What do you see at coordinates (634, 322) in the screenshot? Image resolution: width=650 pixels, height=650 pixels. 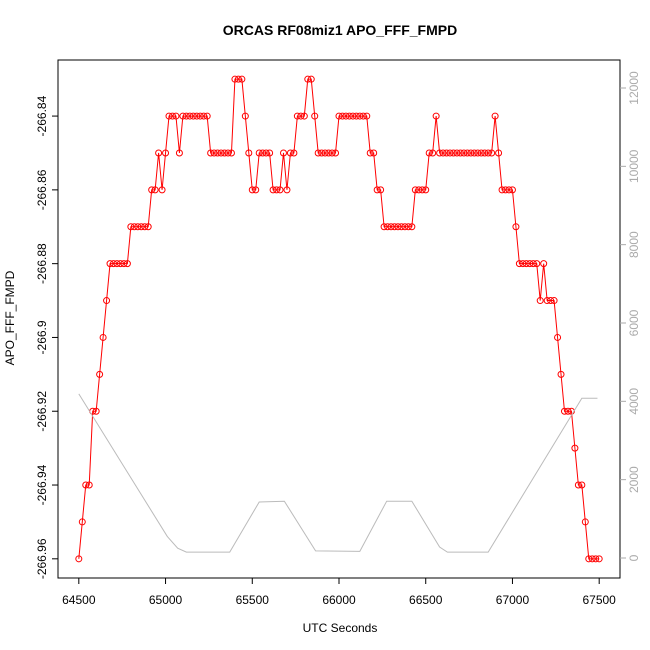 I see `y2-tick-label: 6000` at bounding box center [634, 322].